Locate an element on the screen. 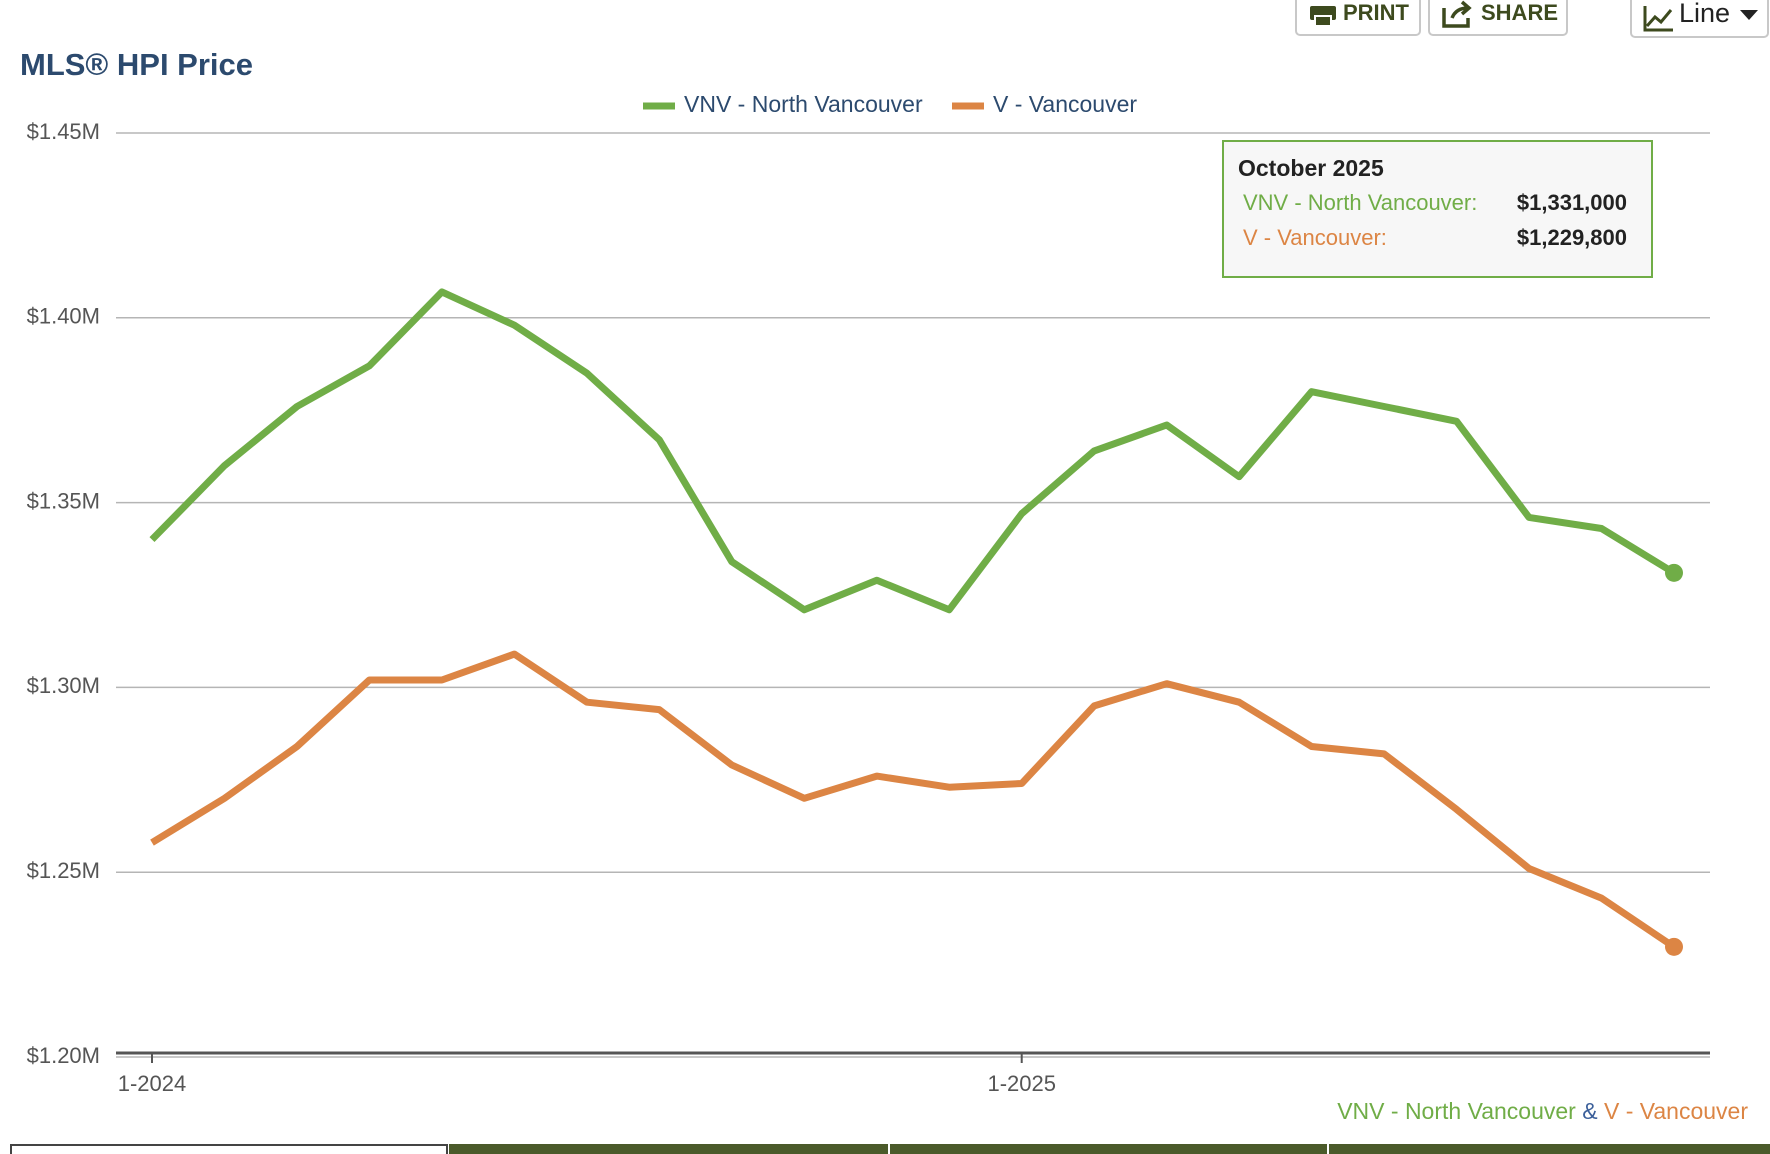  tooltip-box is located at coordinates (1437, 209).